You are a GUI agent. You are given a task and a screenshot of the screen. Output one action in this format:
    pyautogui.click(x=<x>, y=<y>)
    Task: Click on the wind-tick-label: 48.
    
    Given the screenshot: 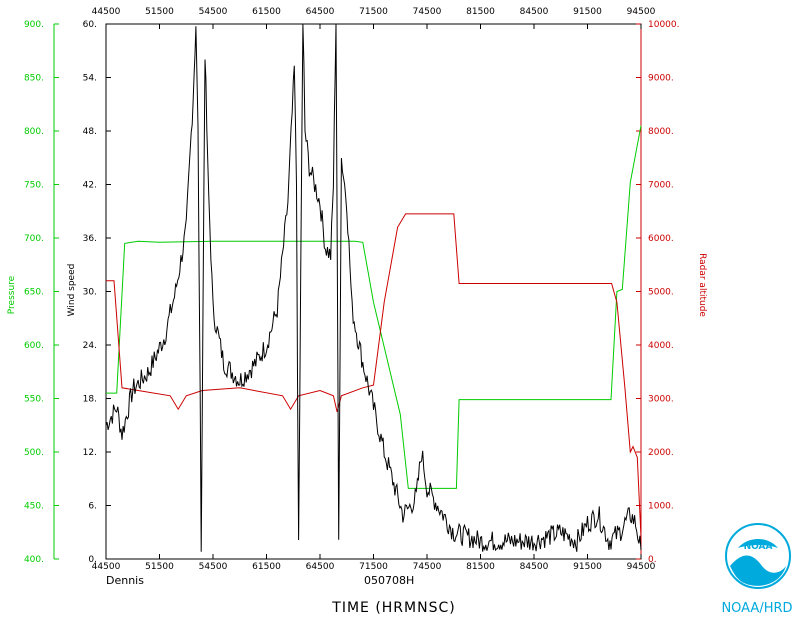 What is the action you would take?
    pyautogui.click(x=90, y=132)
    